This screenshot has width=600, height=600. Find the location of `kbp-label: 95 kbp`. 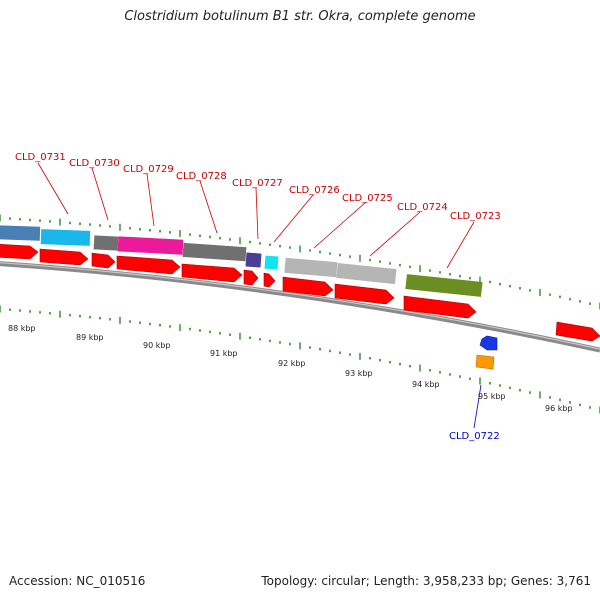

kbp-label: 95 kbp is located at coordinates (492, 396).